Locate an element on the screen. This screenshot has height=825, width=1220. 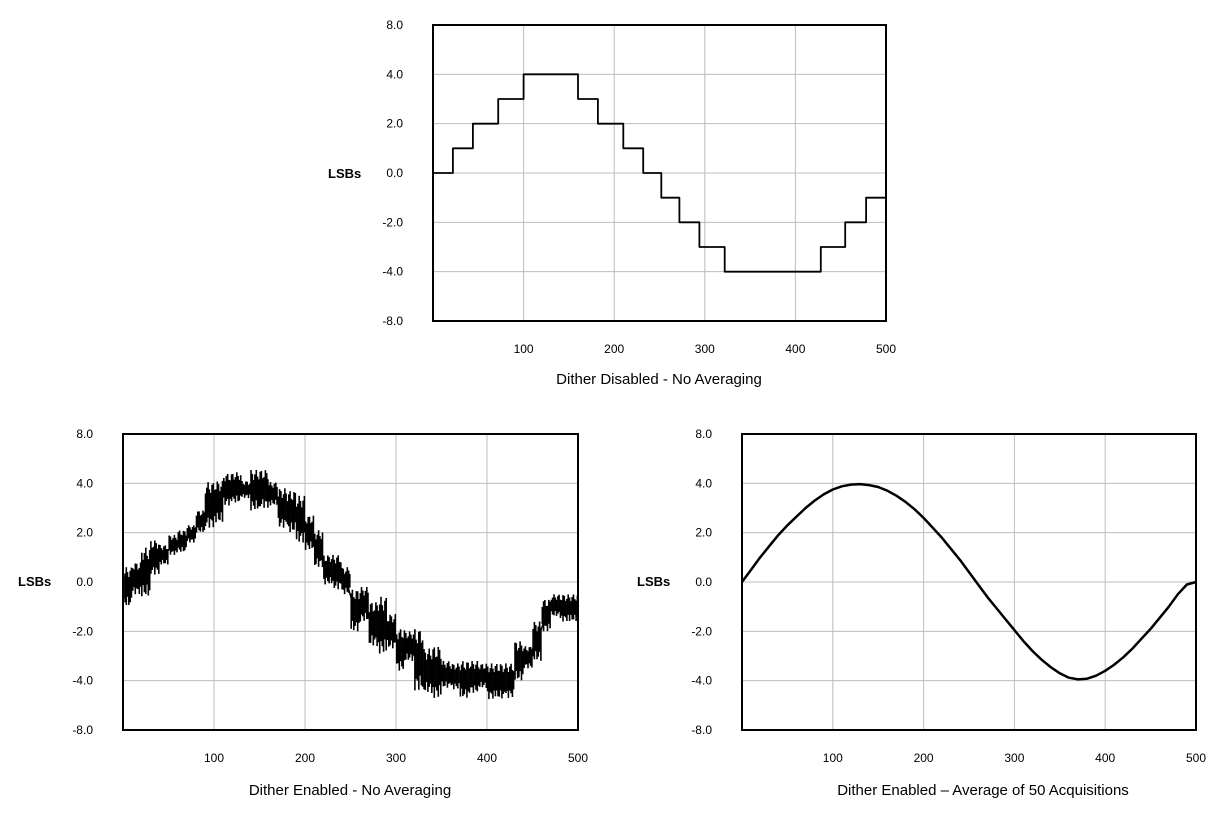
x-axis-label: Dither Disabled - No Averaging is located at coordinates (659, 379).